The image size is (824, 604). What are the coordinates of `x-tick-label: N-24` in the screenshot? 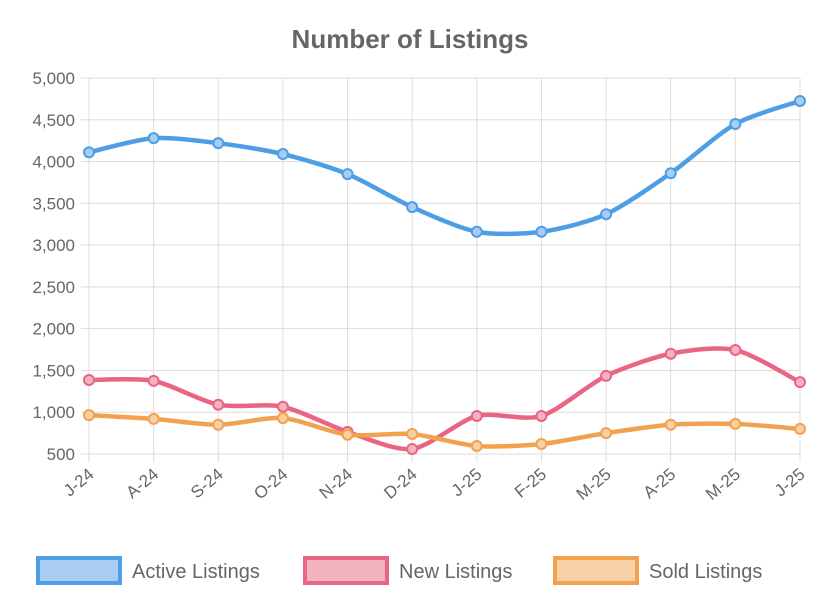 It's located at (336, 484).